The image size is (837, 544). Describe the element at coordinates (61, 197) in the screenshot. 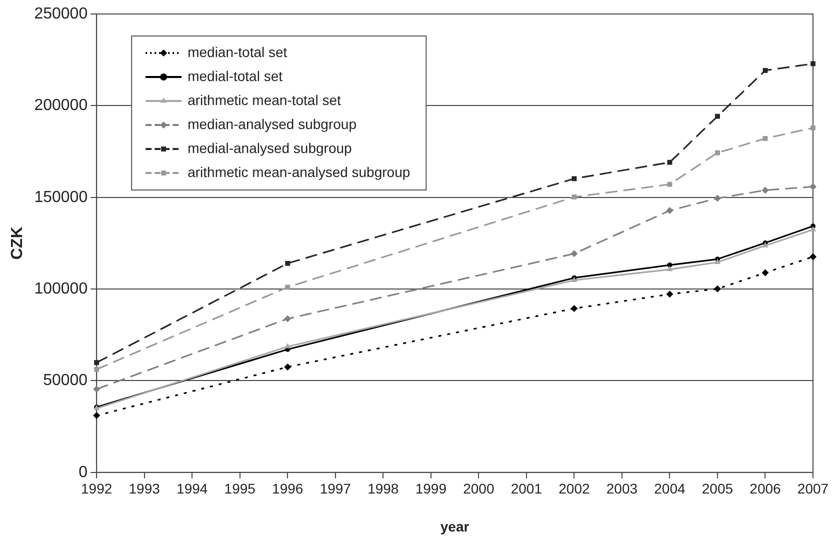

I see `y-tick-label: 150000` at that location.